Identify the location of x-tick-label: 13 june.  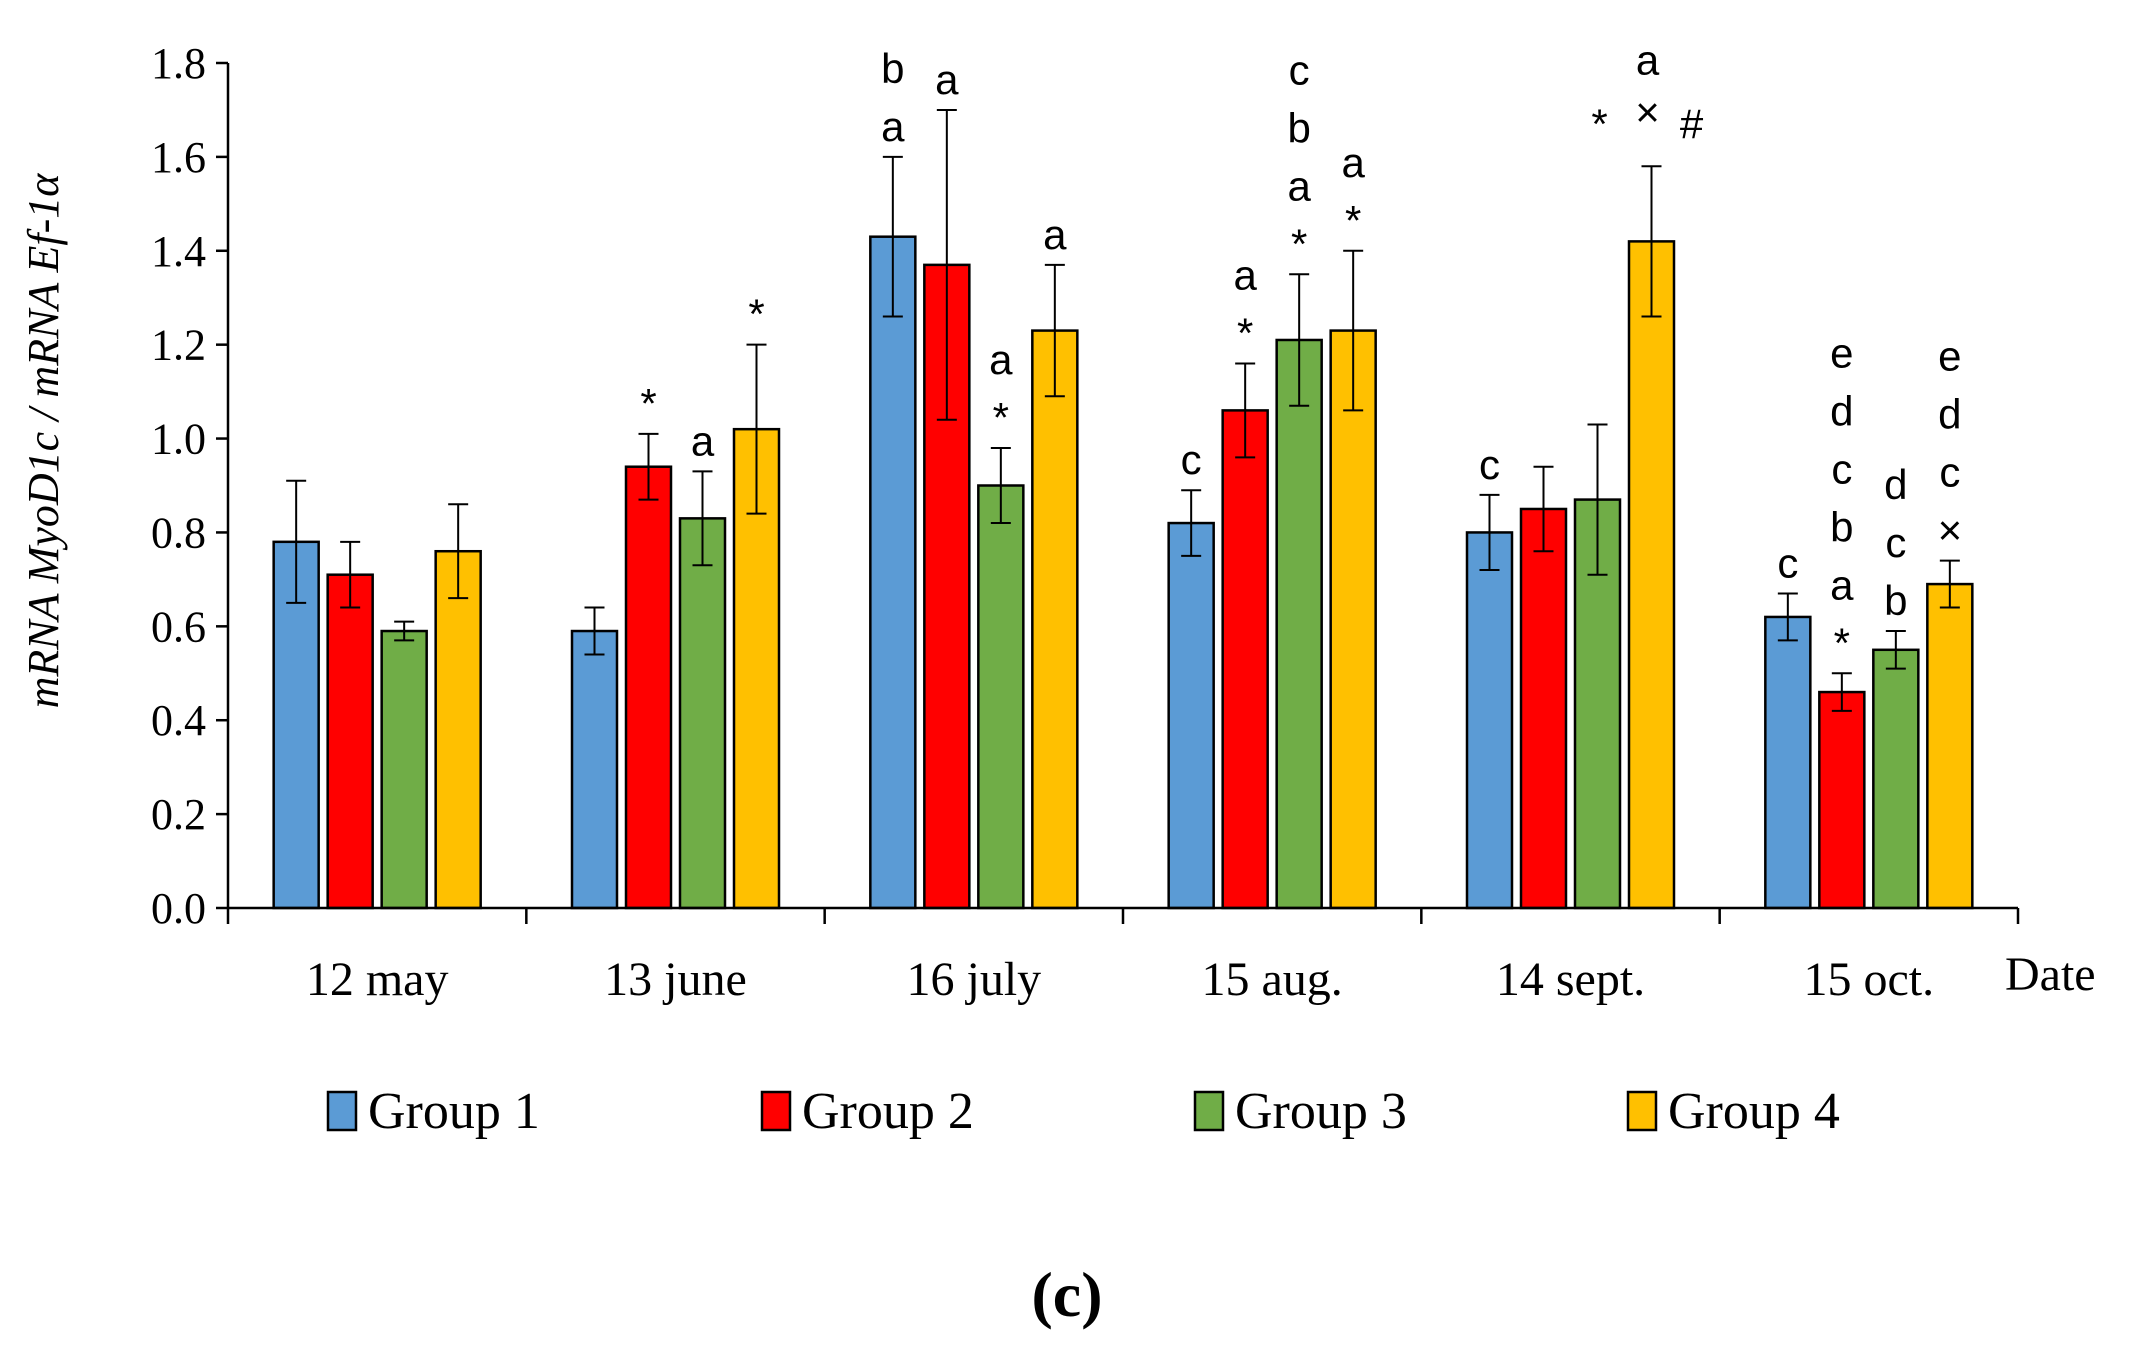
(675, 979).